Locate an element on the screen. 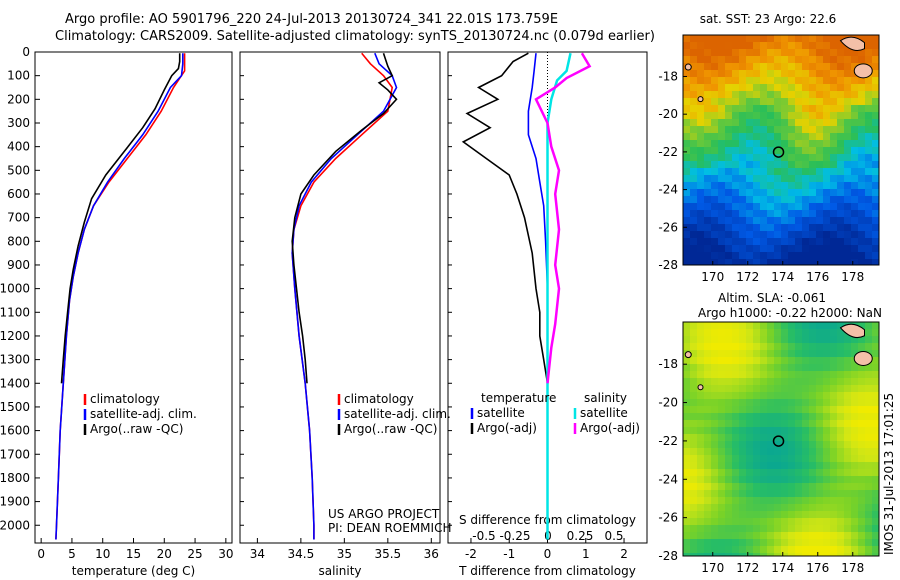 The height and width of the screenshot is (580, 900). y-tick-label: 200 is located at coordinates (18, 99).